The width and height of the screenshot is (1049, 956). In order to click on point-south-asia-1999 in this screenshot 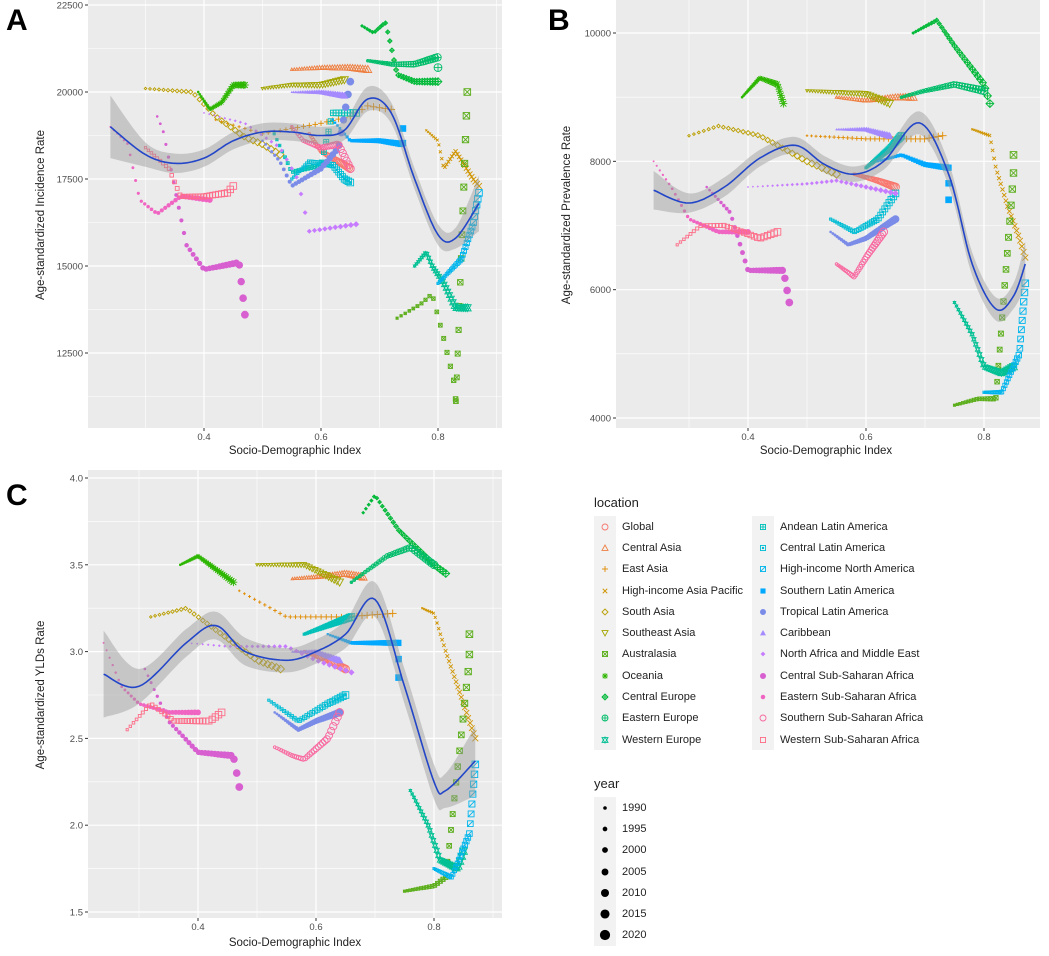, I will do `click(186, 91)`.